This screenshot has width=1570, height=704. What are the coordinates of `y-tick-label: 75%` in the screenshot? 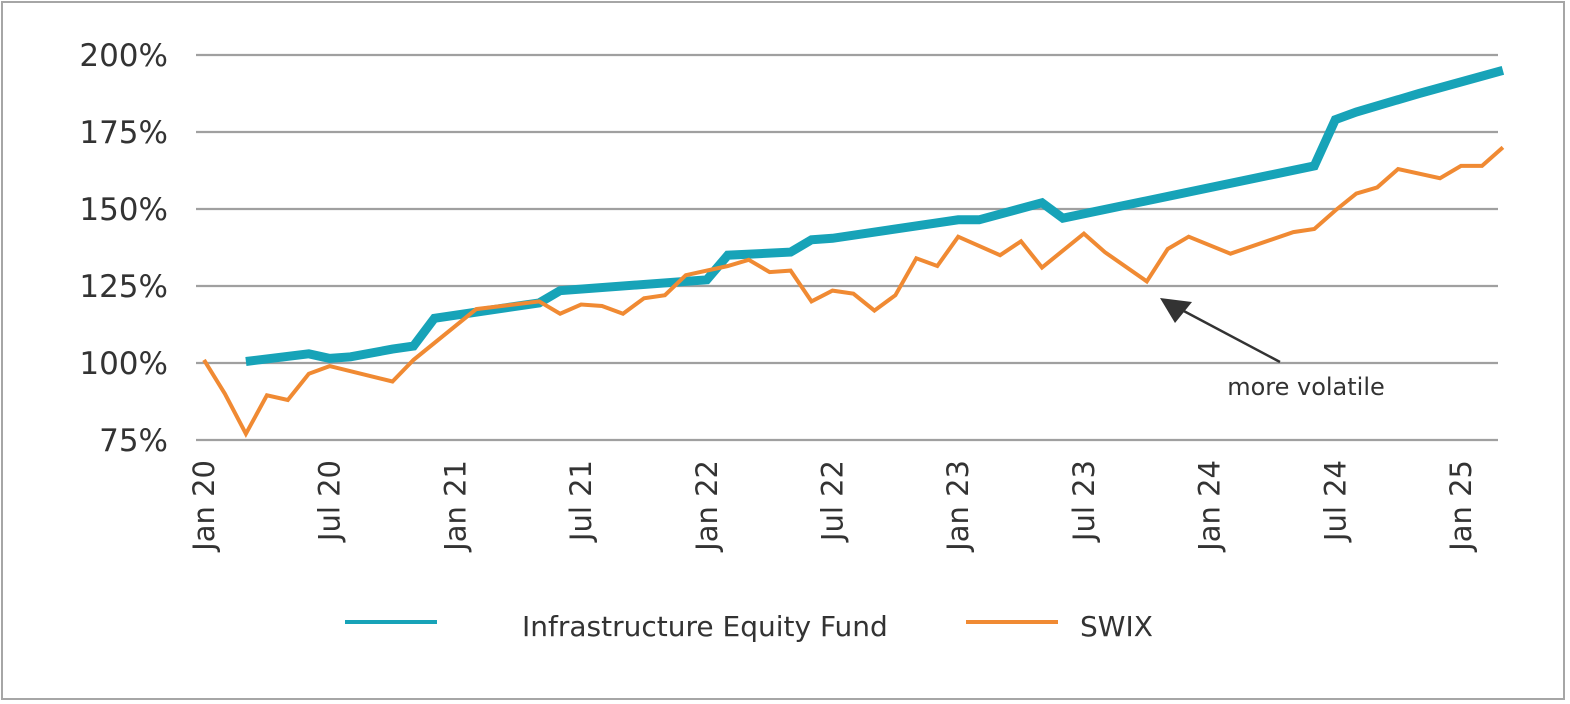 It's located at (133, 441).